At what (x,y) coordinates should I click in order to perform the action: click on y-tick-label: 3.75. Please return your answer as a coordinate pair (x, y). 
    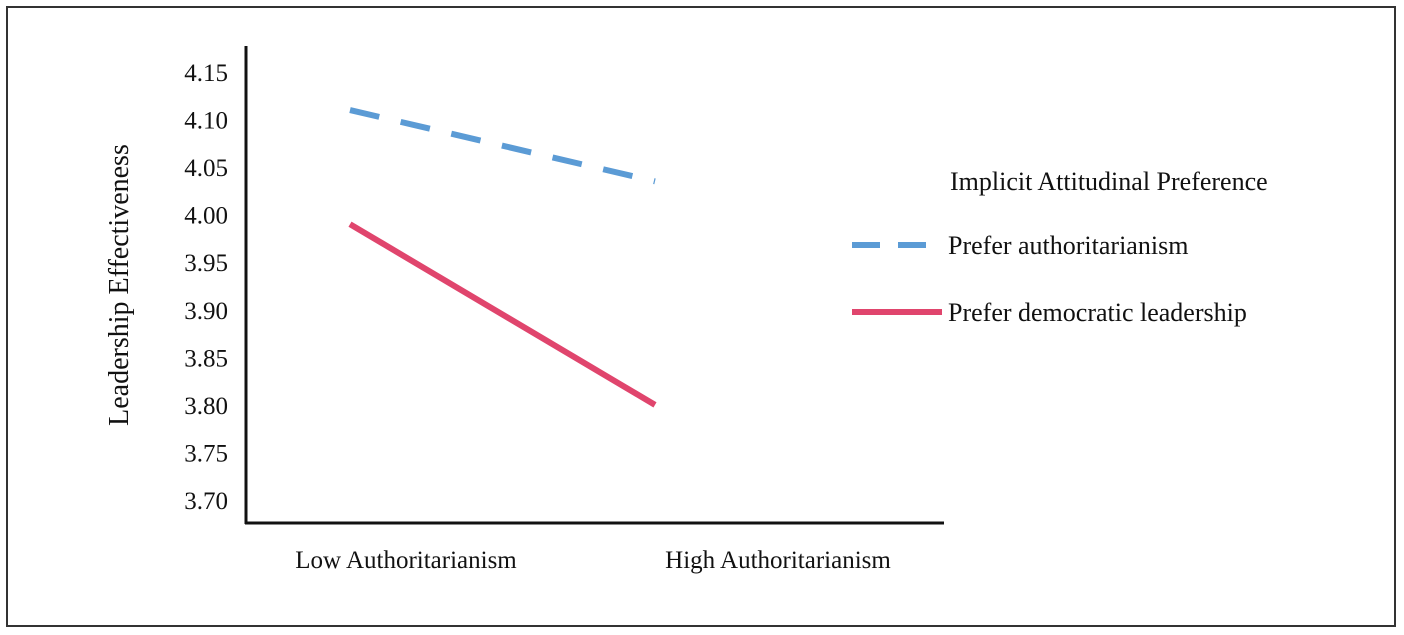
    Looking at the image, I should click on (206, 453).